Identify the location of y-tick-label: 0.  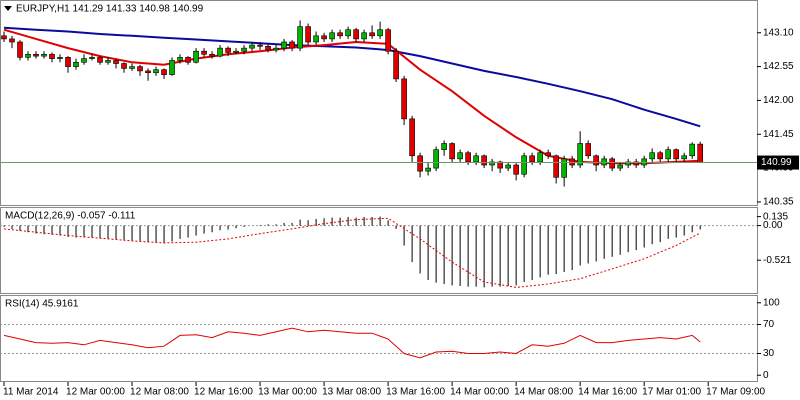
(766, 375).